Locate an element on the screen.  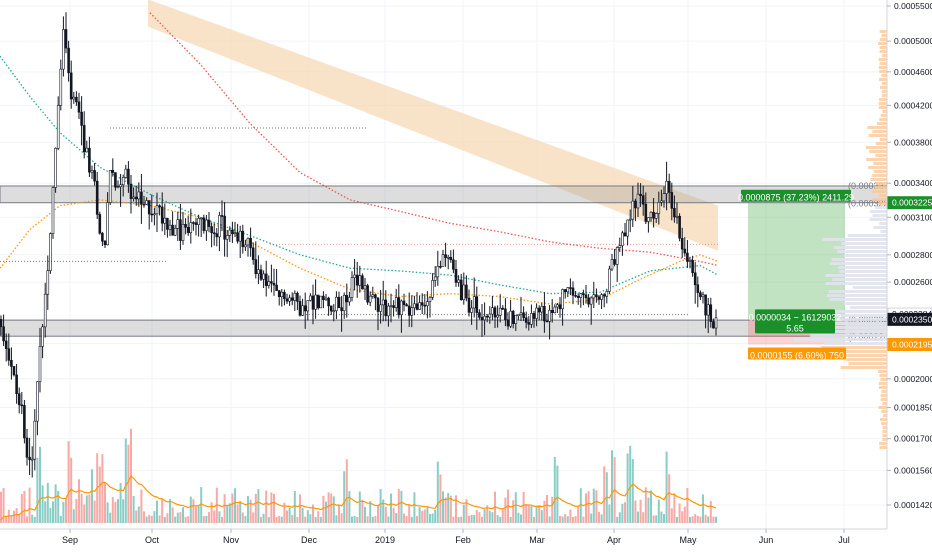
time-tick-label: Oct is located at coordinates (152, 540).